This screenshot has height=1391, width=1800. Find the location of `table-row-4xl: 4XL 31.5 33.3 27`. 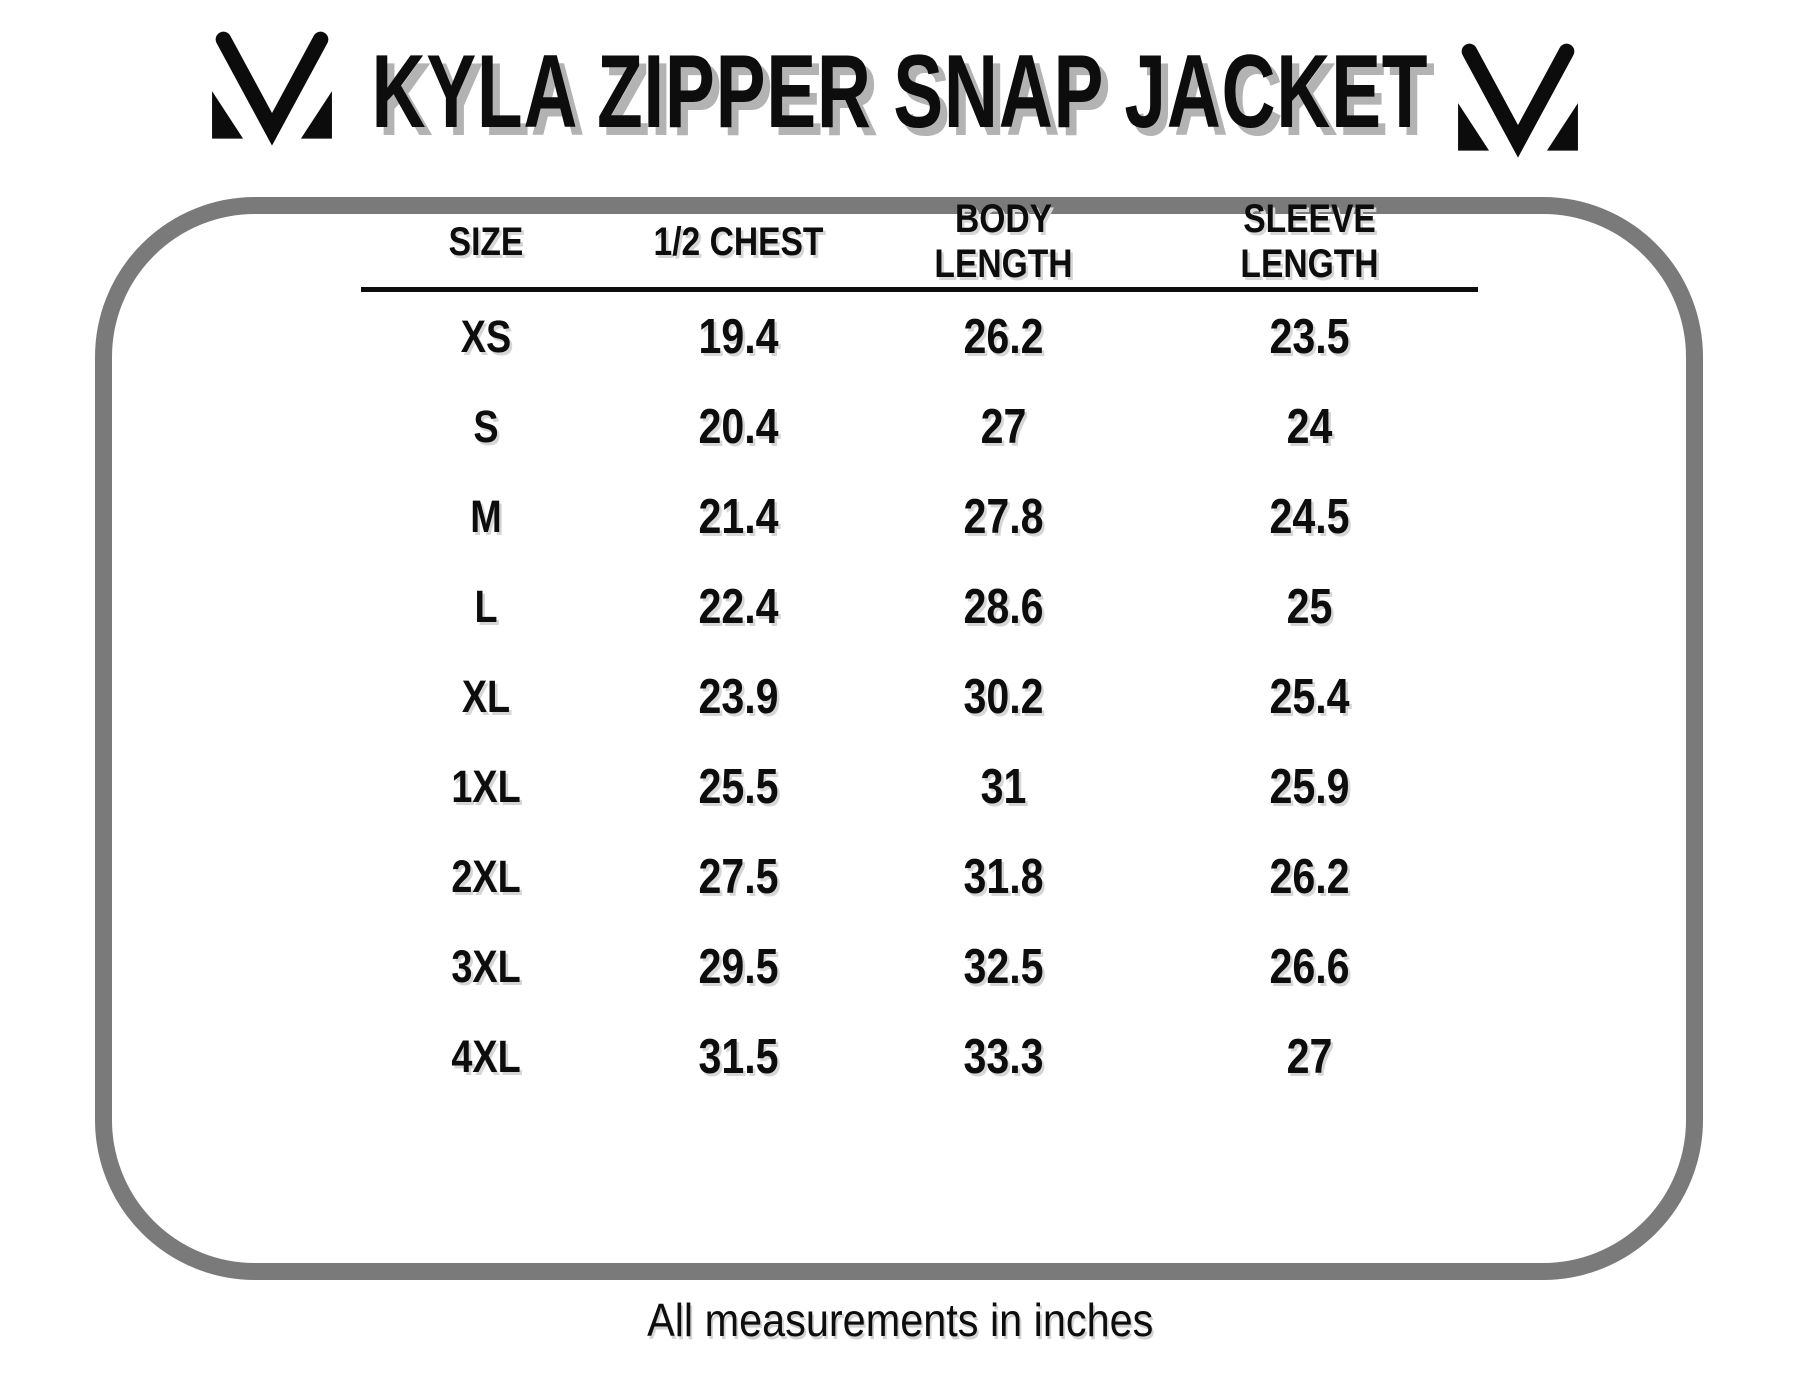

table-row-4xl: 4XL 31.5 33.3 27 is located at coordinates (919, 1057).